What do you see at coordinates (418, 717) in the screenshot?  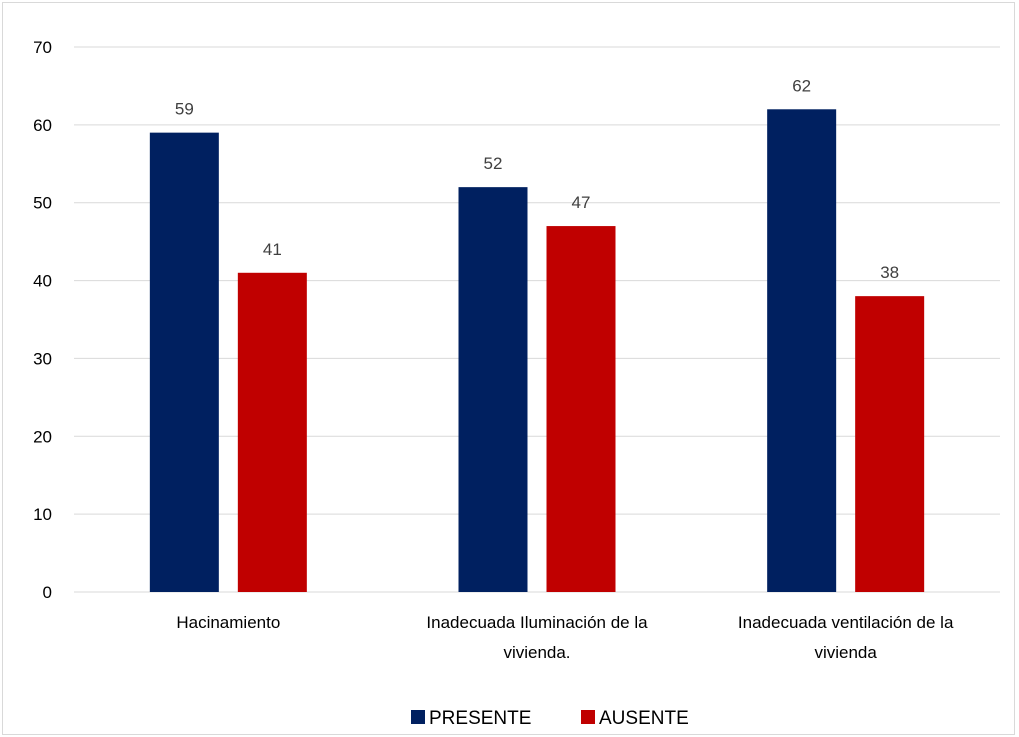 I see `legend-swatch-presente` at bounding box center [418, 717].